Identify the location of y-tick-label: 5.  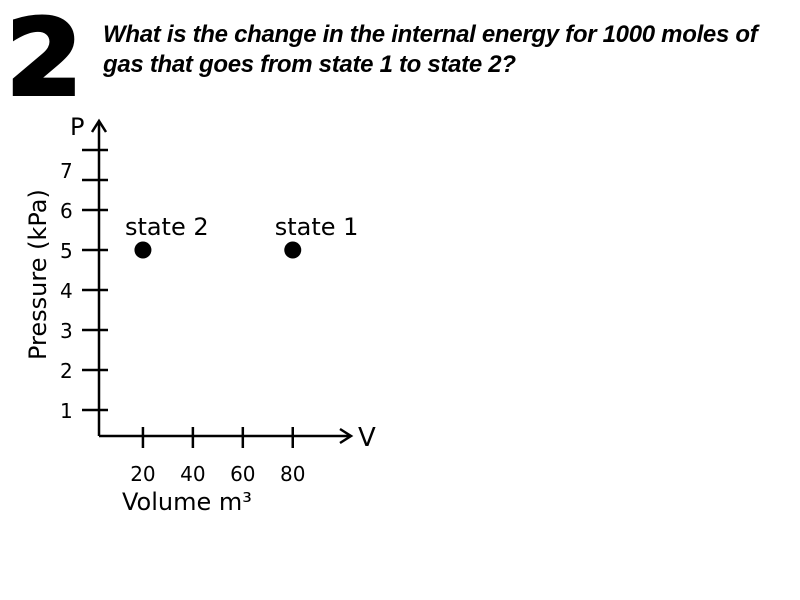
(66, 251).